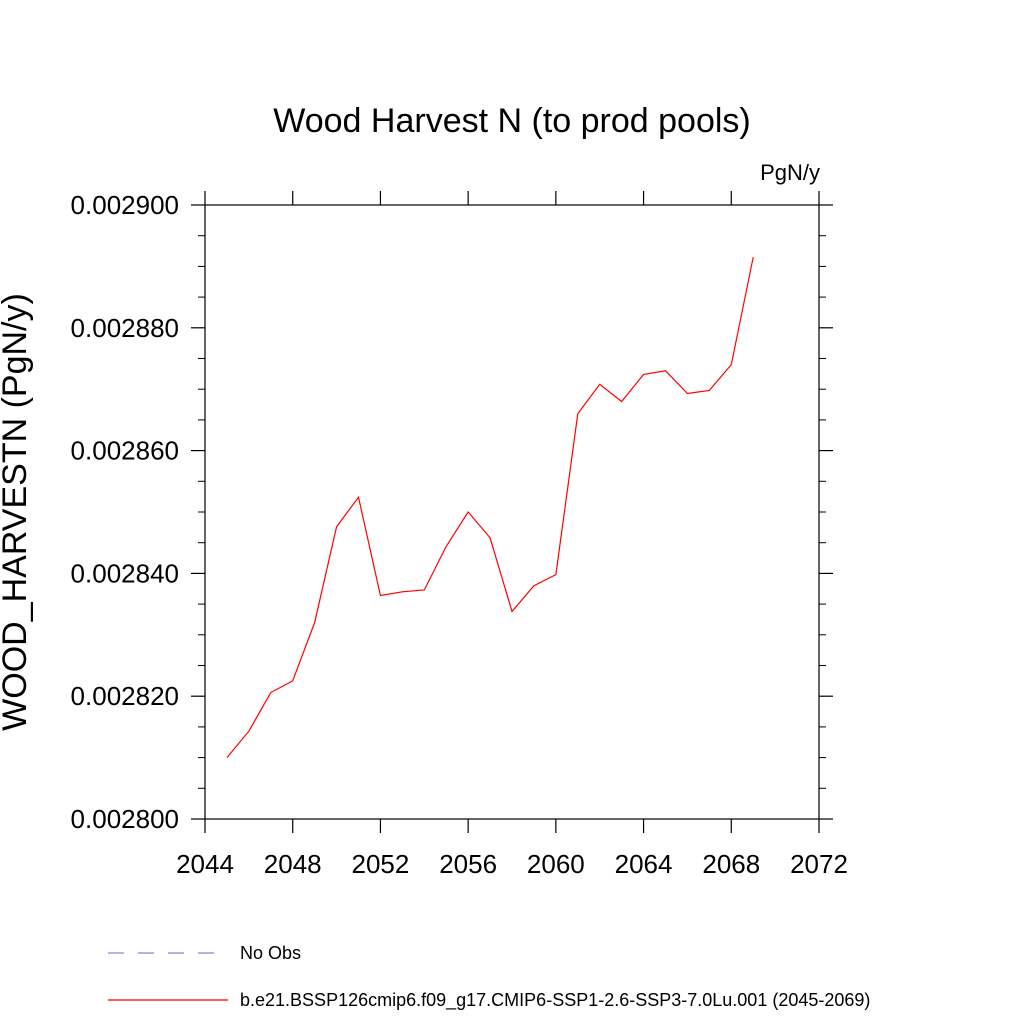  Describe the element at coordinates (731, 864) in the screenshot. I see `x-tick-label: 2068` at that location.